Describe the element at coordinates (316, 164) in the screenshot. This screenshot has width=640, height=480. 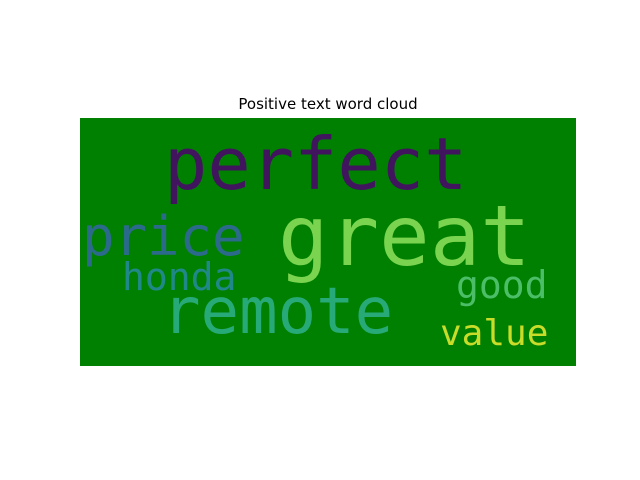
I see `word-perfect: perfect` at that location.